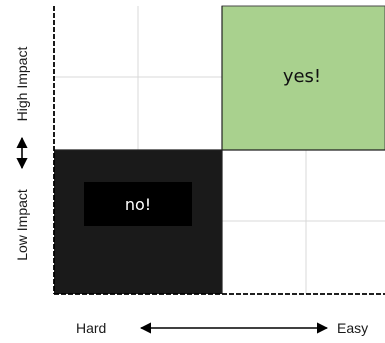 Image resolution: width=385 pixels, height=343 pixels. Describe the element at coordinates (91, 328) in the screenshot. I see `x-axis-left-label: Hard` at that location.